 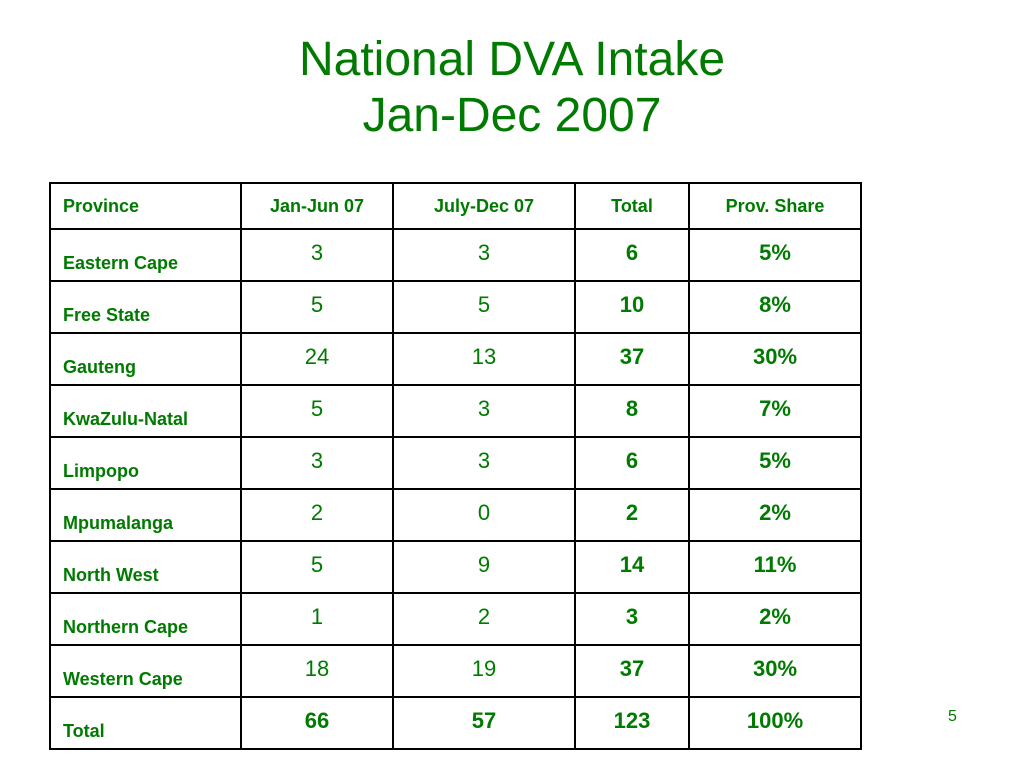 I want to click on cell-total: 3, so click(x=632, y=619).